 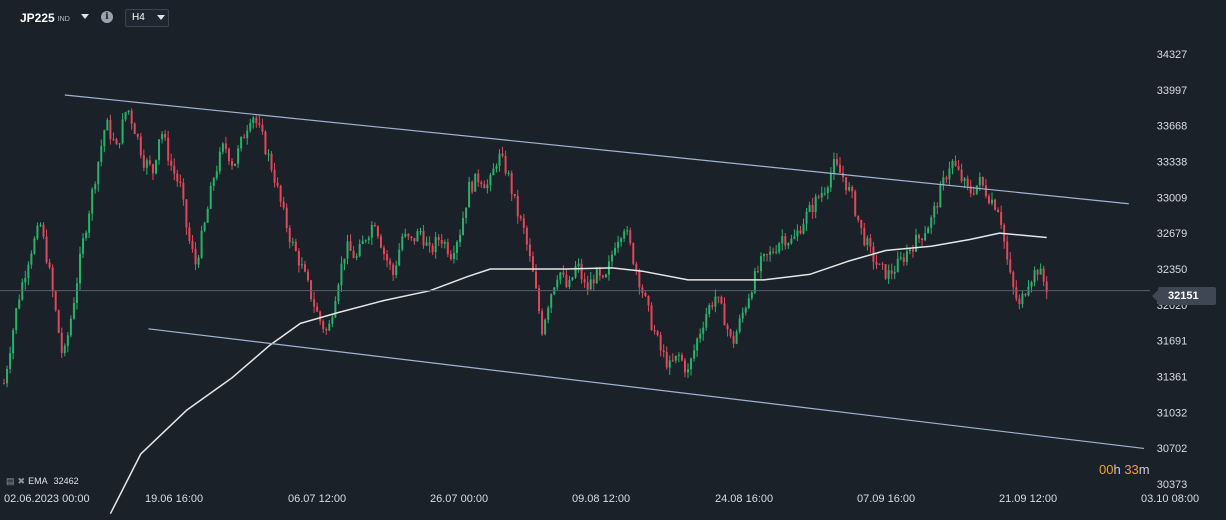 I want to click on timeframe-selector: H4, so click(x=147, y=18).